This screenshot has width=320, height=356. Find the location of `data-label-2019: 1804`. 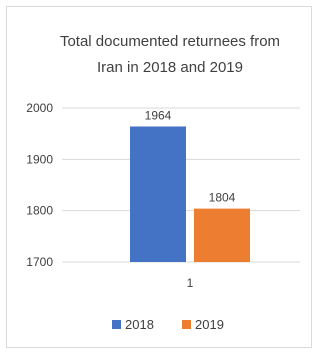

data-label-2019: 1804 is located at coordinates (222, 198).